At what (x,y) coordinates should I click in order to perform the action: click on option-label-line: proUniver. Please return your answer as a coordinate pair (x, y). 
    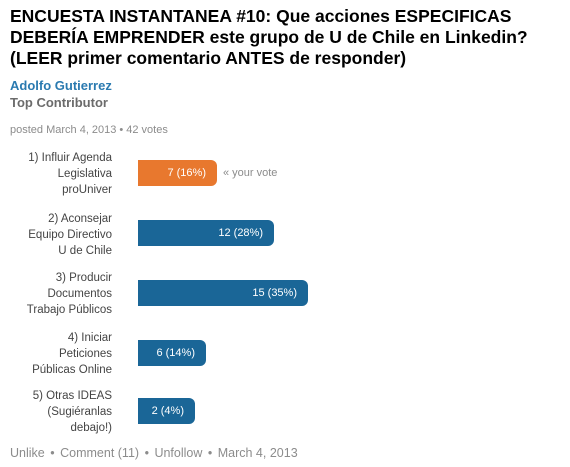
    Looking at the image, I should click on (87, 190).